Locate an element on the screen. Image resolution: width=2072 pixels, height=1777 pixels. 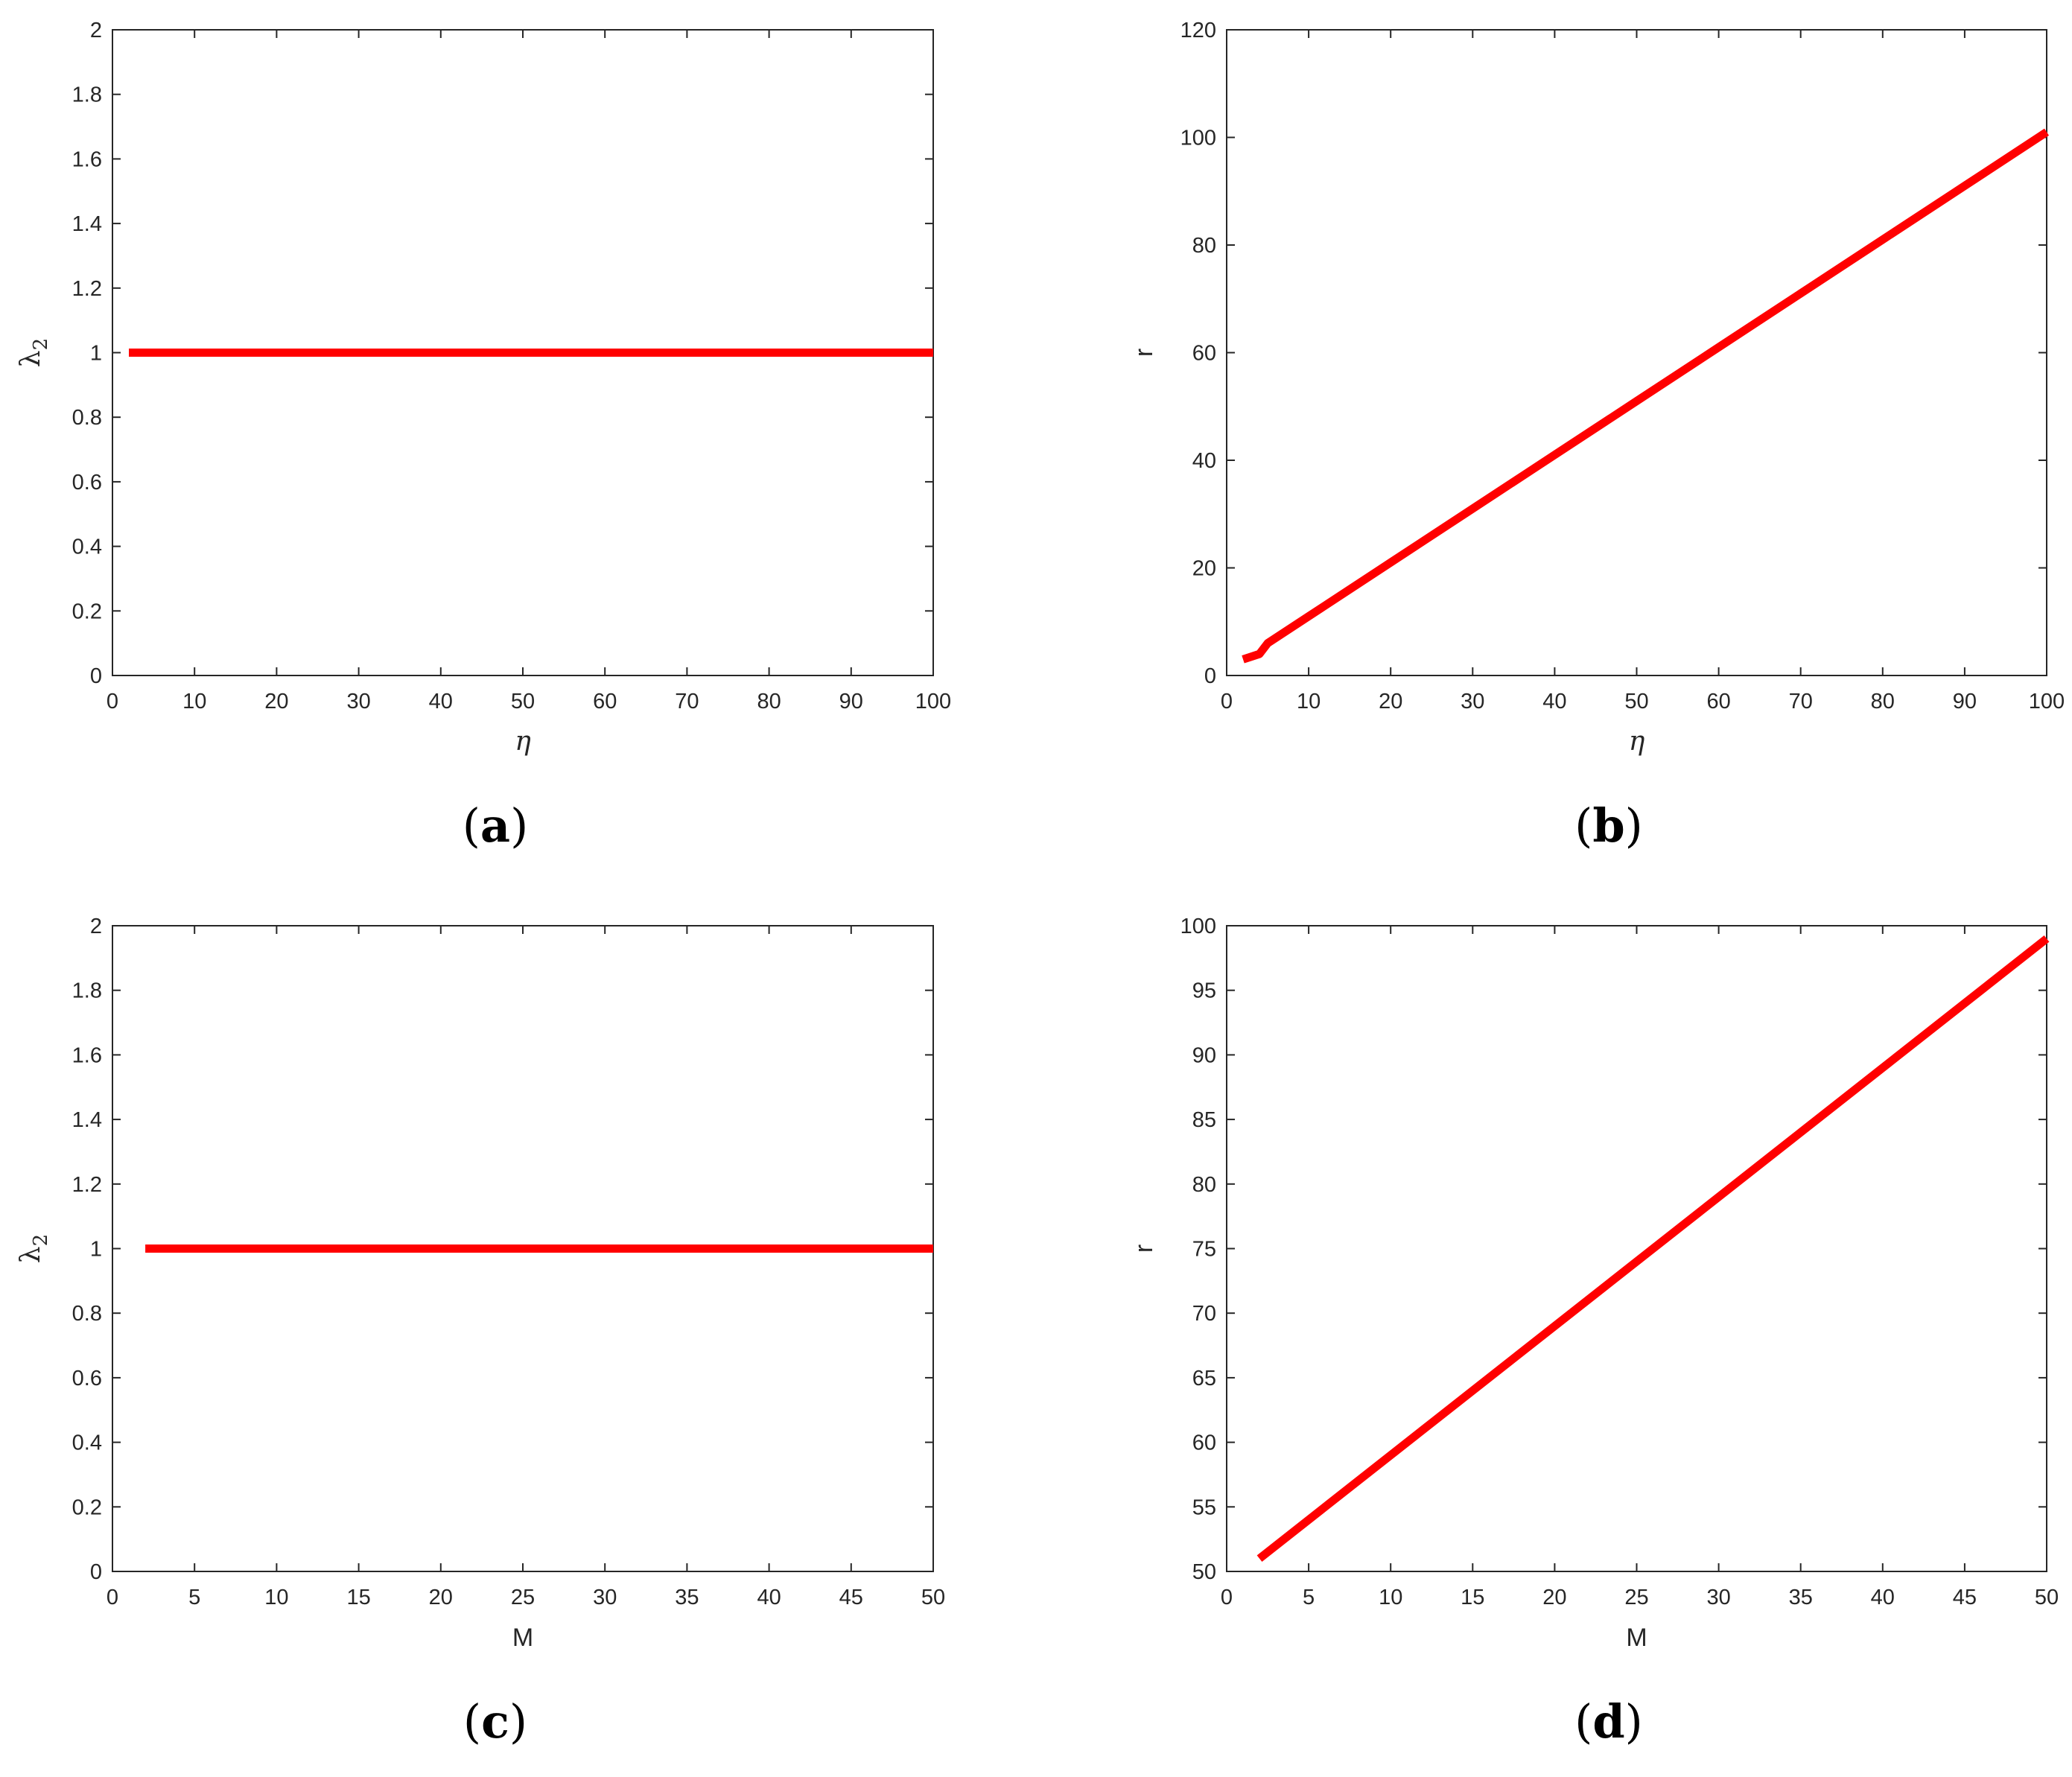
y-tick-label: 120 is located at coordinates (1198, 30).